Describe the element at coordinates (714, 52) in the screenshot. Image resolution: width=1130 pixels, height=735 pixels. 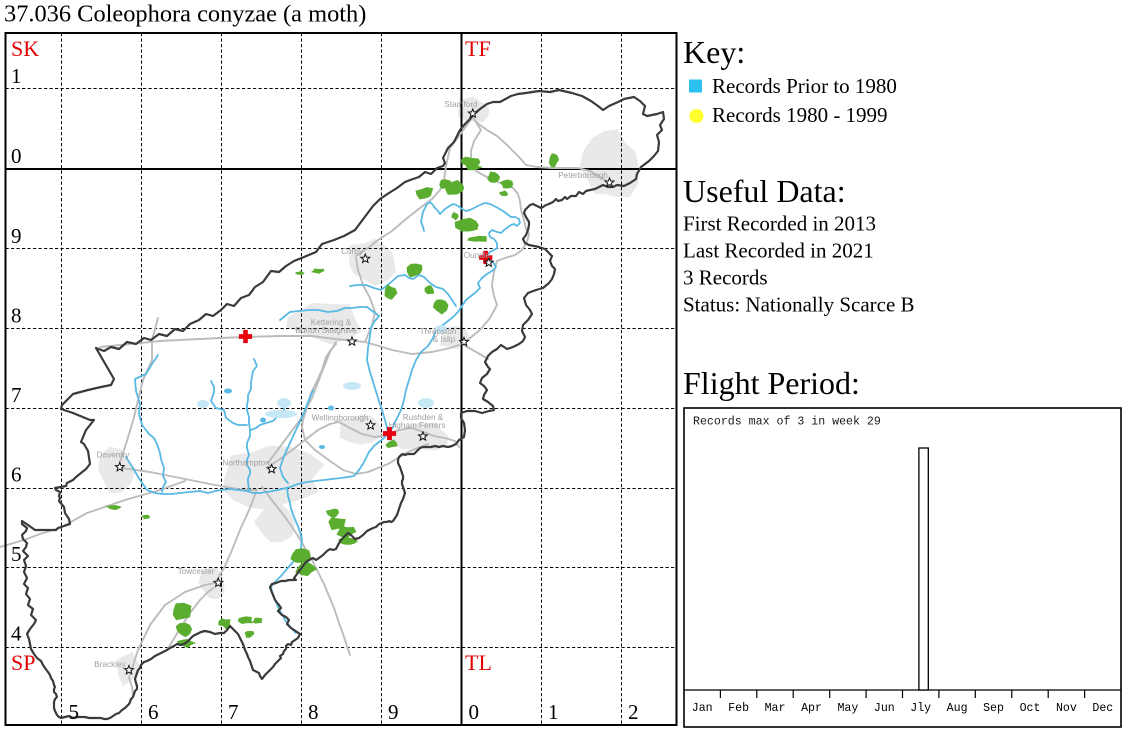
I see `svg-text: Key:` at that location.